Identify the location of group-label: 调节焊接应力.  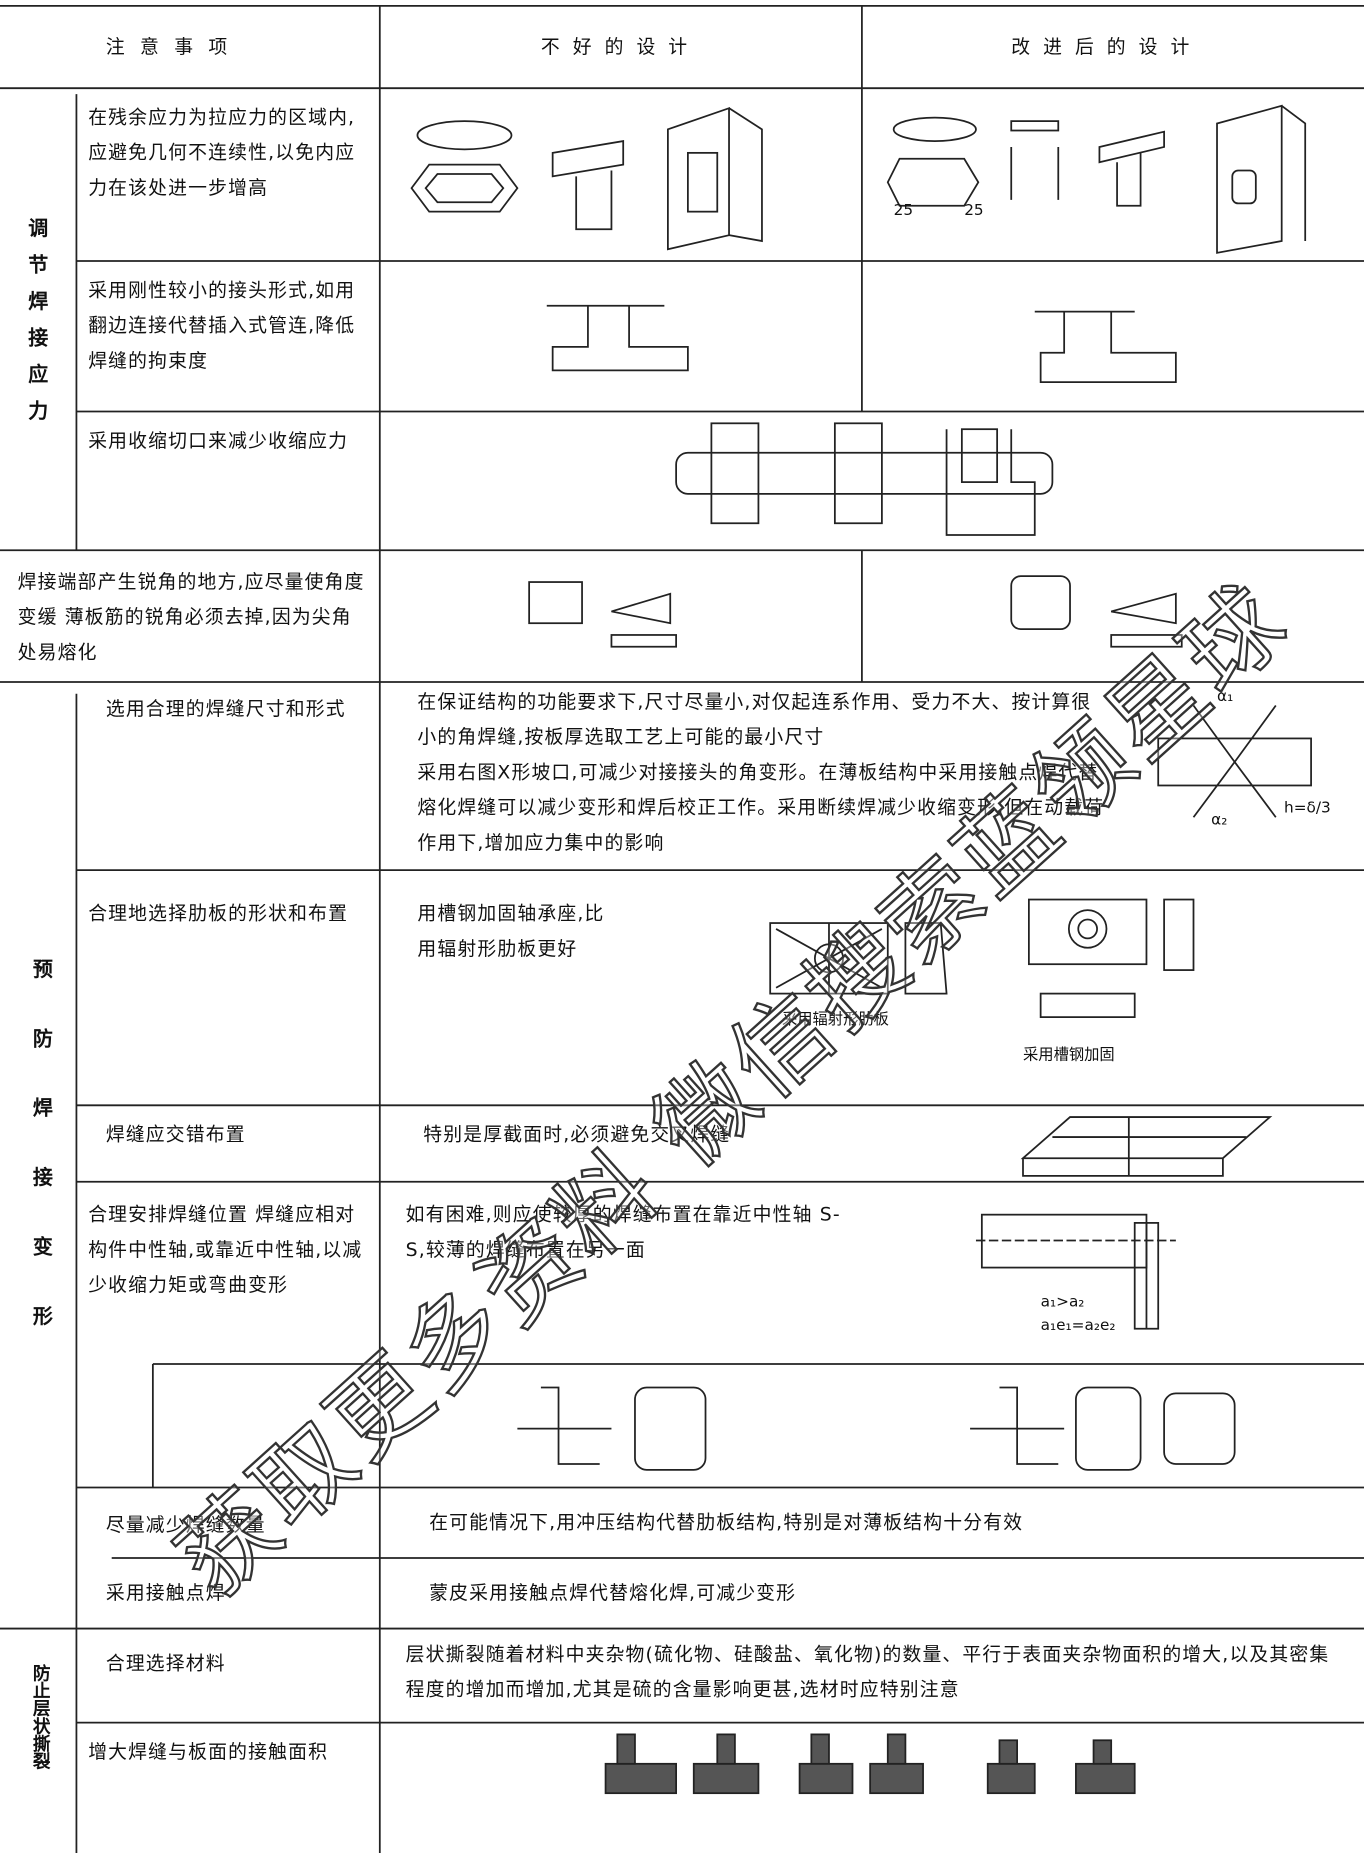
(35, 327).